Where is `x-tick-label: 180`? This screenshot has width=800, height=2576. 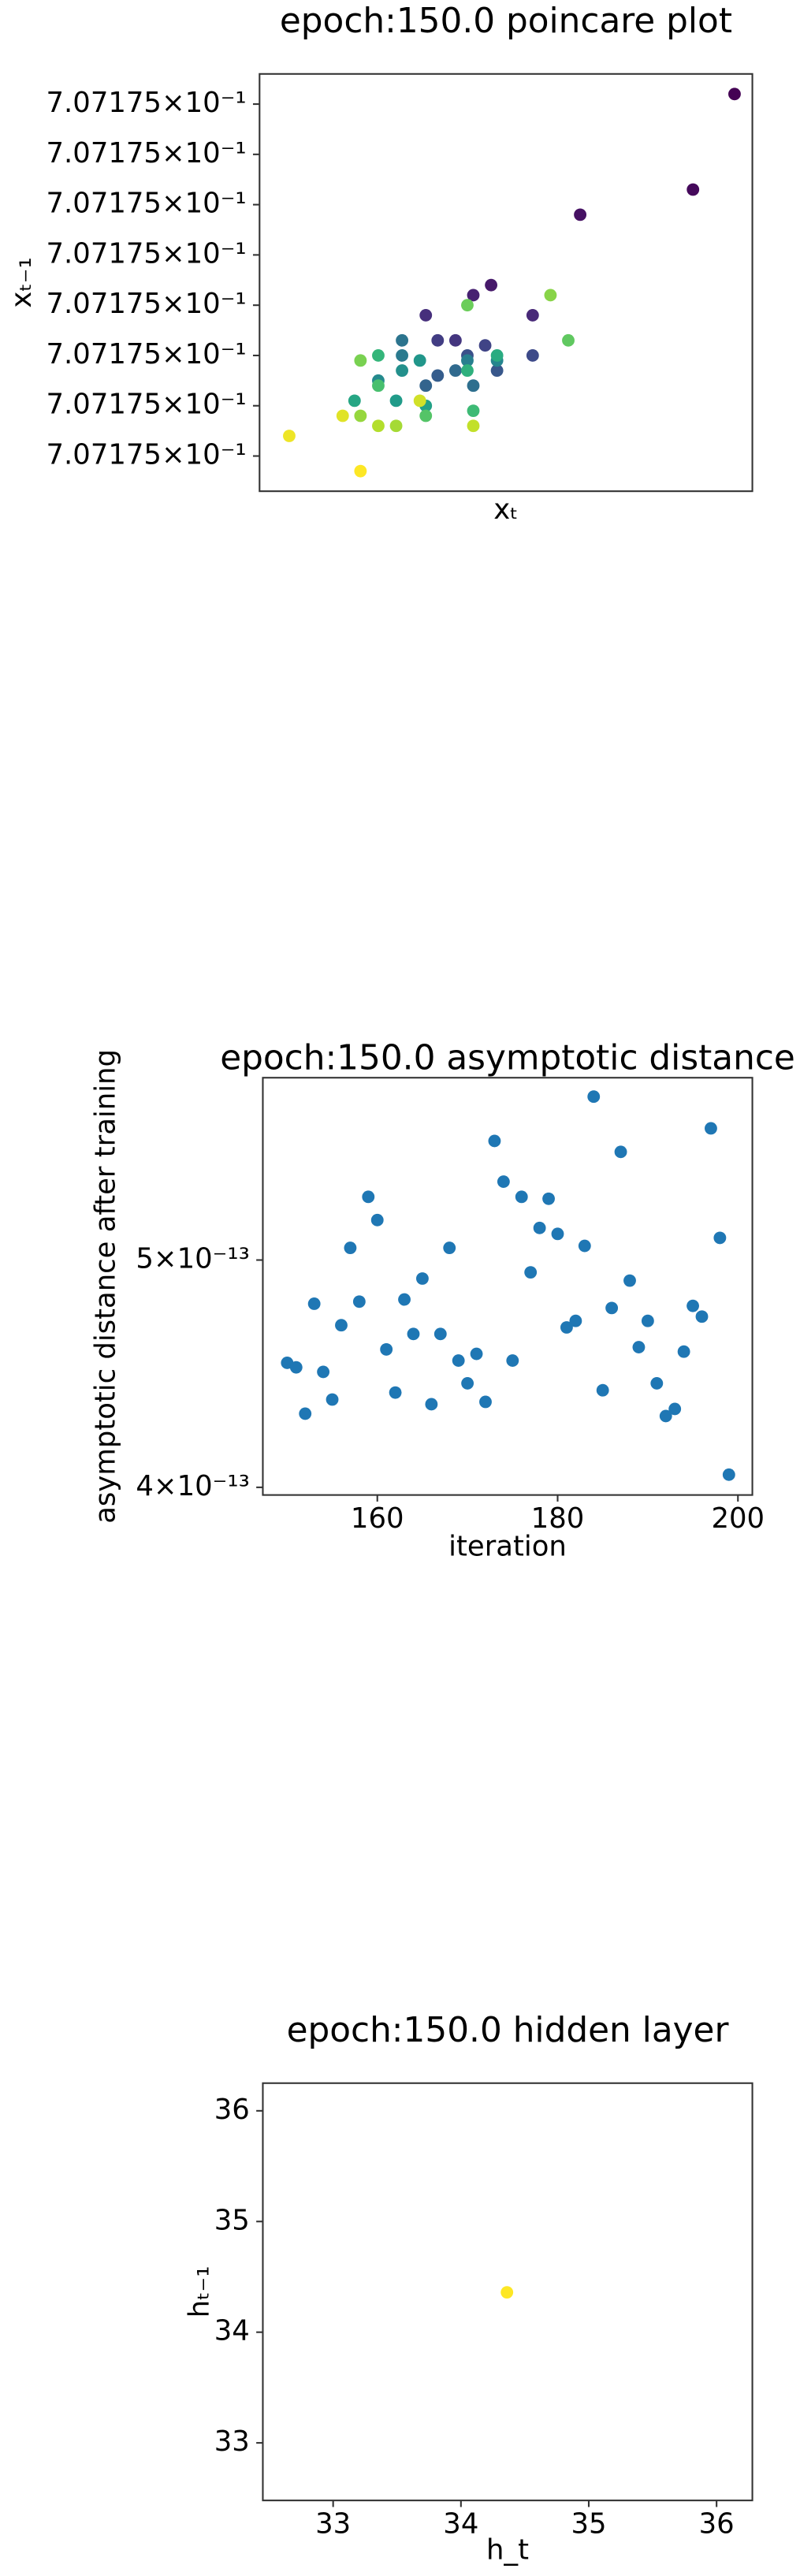
x-tick-label: 180 is located at coordinates (558, 1518).